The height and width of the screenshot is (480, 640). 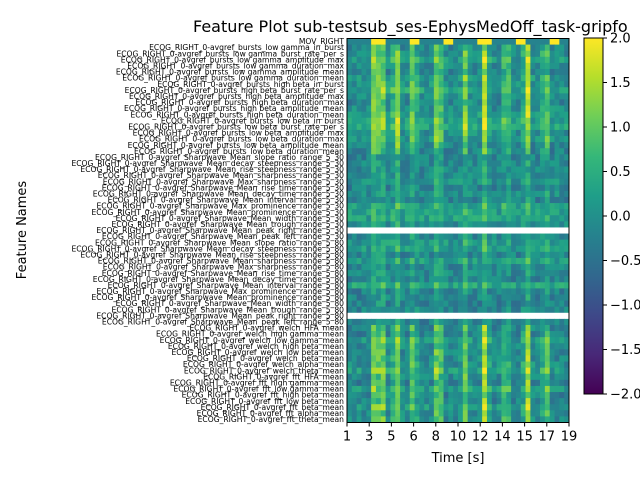 What do you see at coordinates (620, 128) in the screenshot?
I see `colorbar-tick-label: 1.0` at bounding box center [620, 128].